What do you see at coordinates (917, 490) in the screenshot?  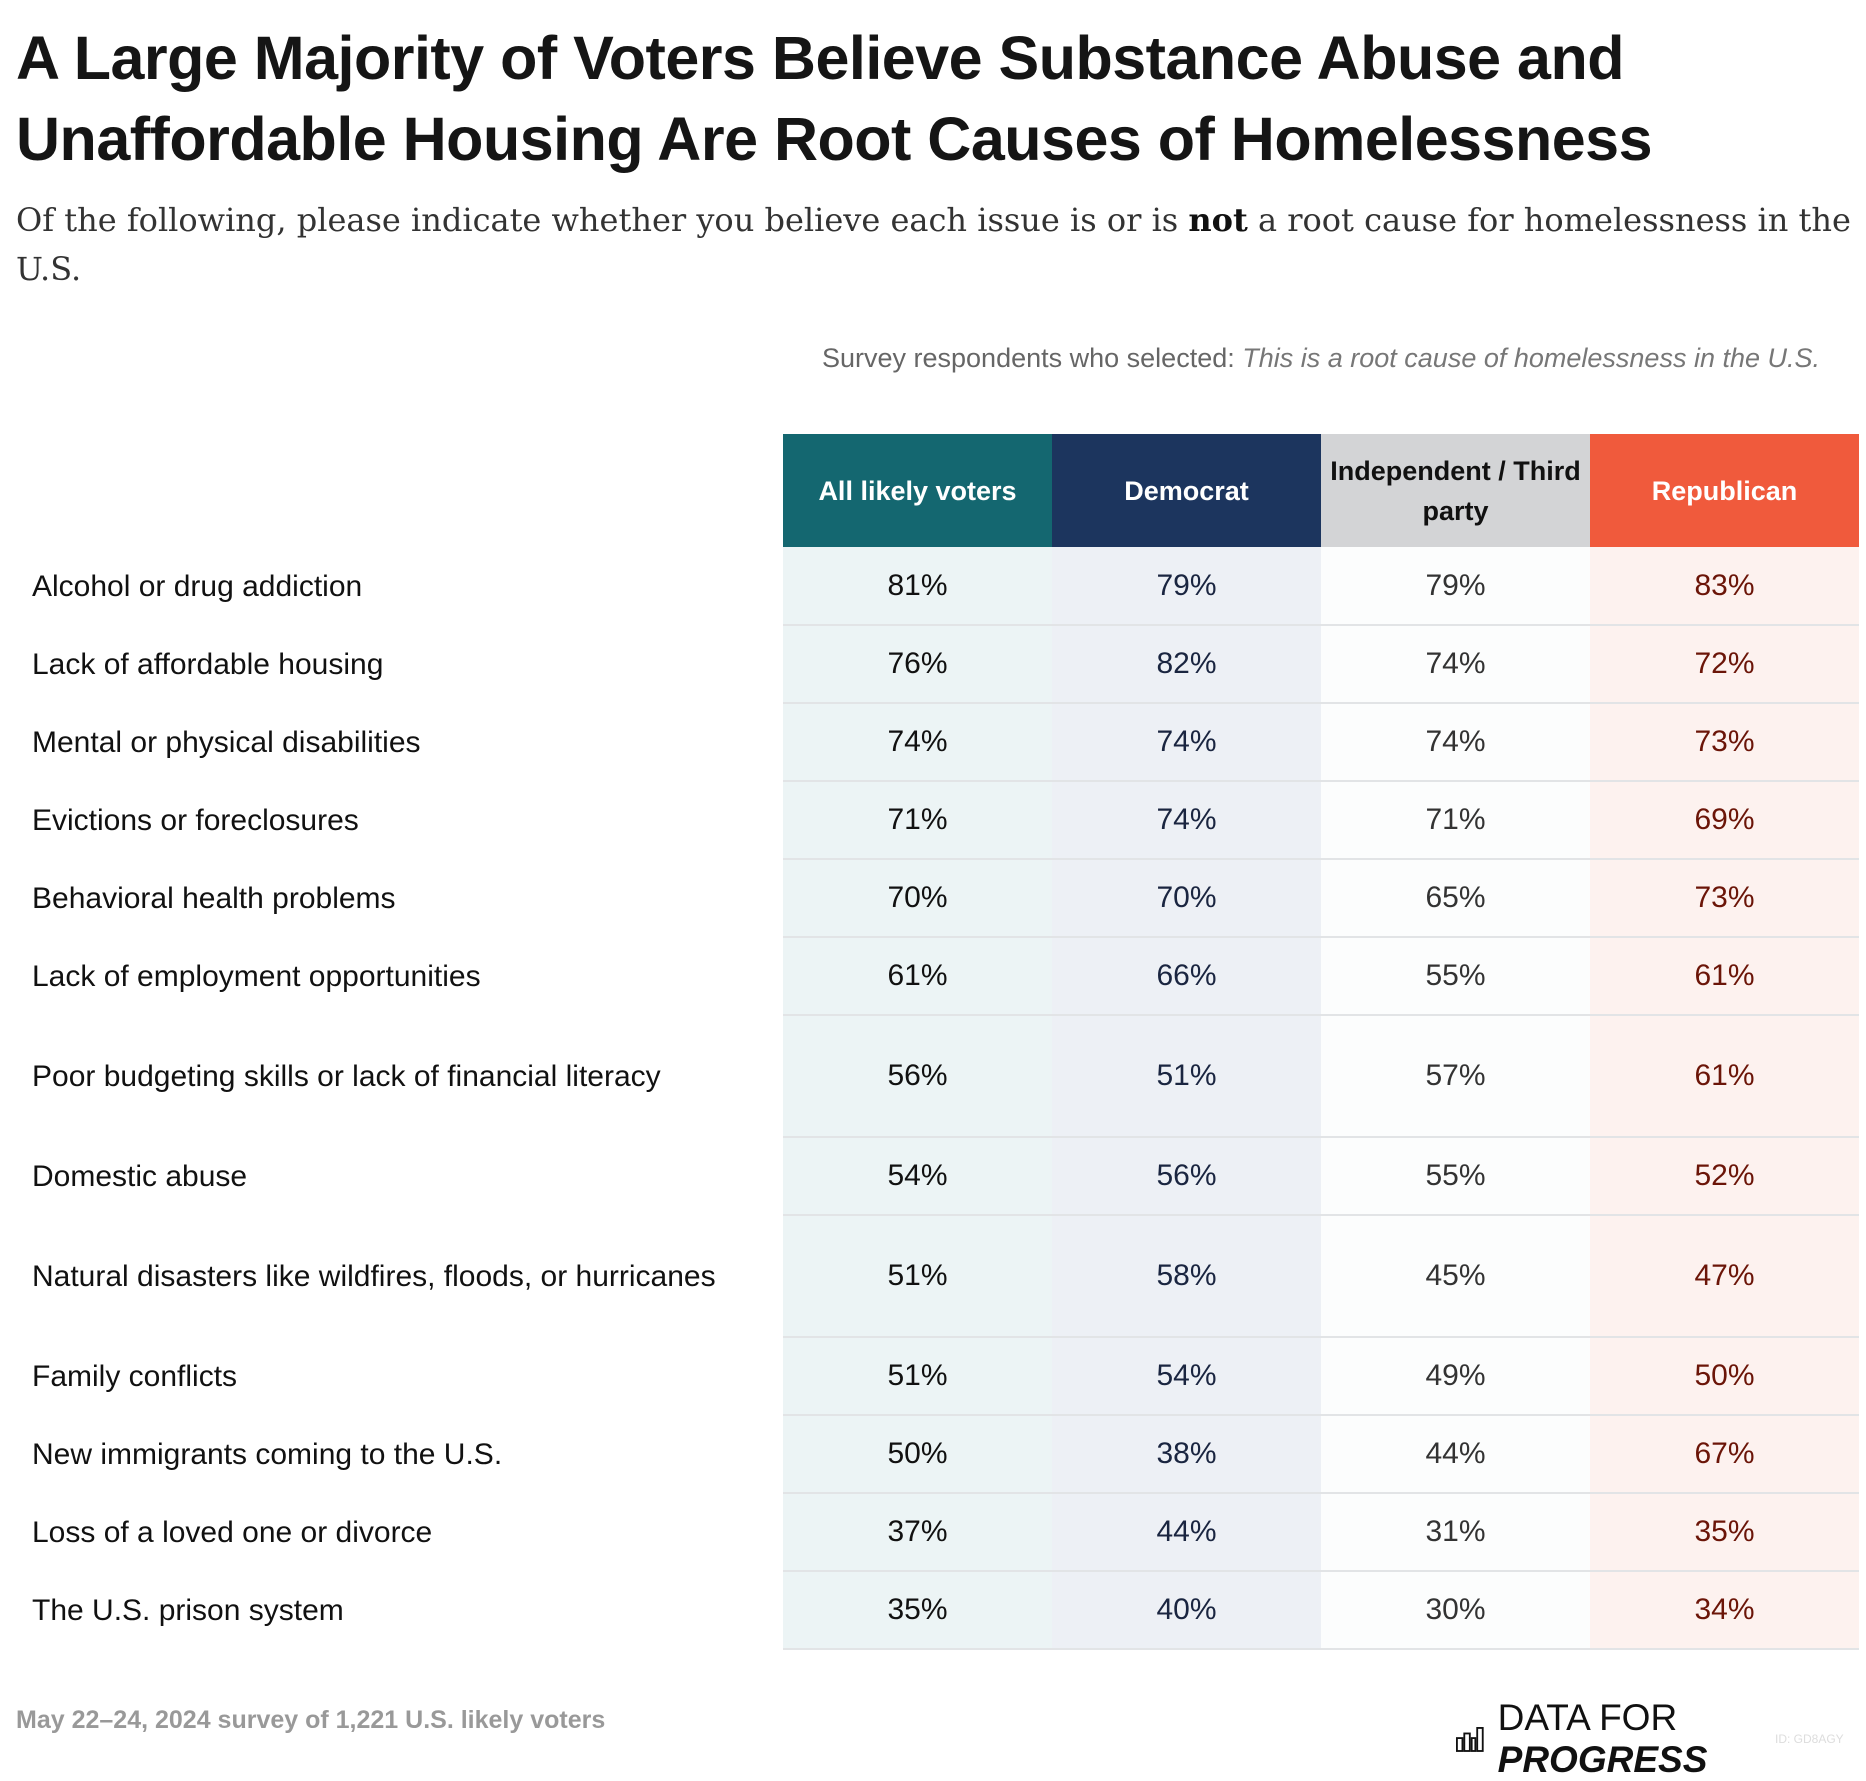 I see `column-header-all: All likely voters` at bounding box center [917, 490].